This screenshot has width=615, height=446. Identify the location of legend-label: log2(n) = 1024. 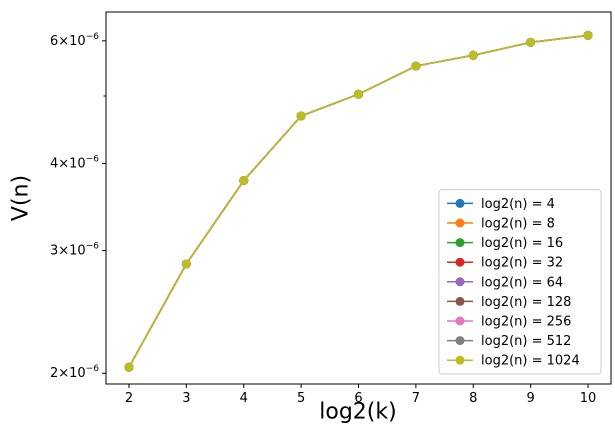
(530, 361).